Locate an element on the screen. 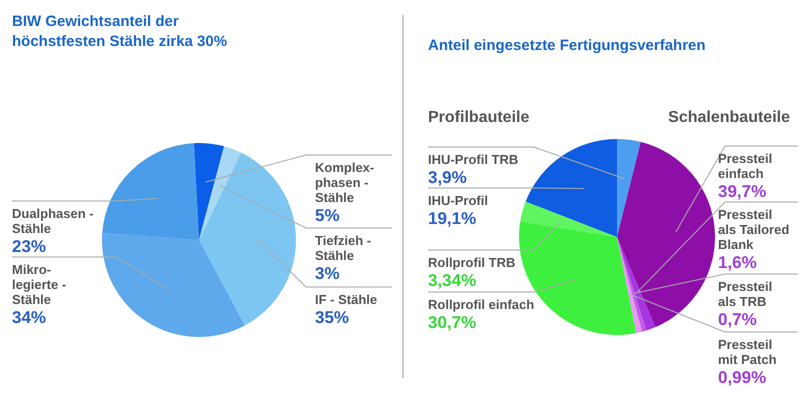 The width and height of the screenshot is (800, 394). slice-label: Tiefzieh - Stähle is located at coordinates (343, 248).